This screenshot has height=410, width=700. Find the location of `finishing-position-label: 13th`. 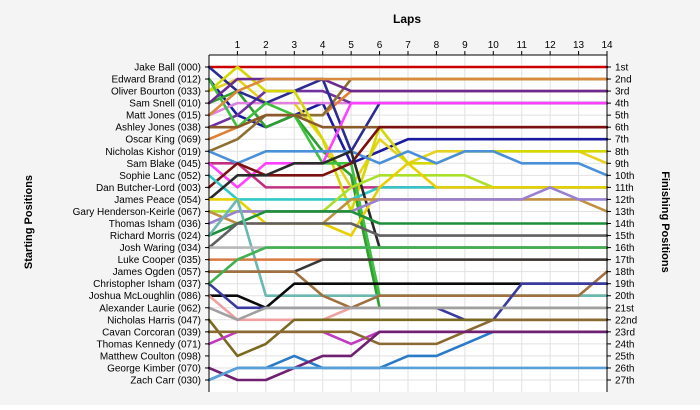

finishing-position-label: 13th is located at coordinates (624, 212).